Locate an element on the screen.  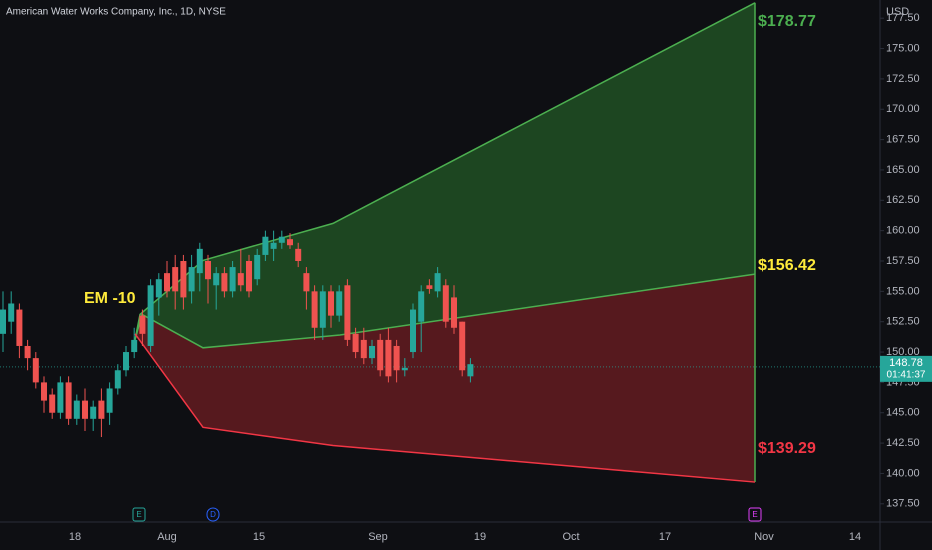
y-tick-label: 137.50 is located at coordinates (903, 504).